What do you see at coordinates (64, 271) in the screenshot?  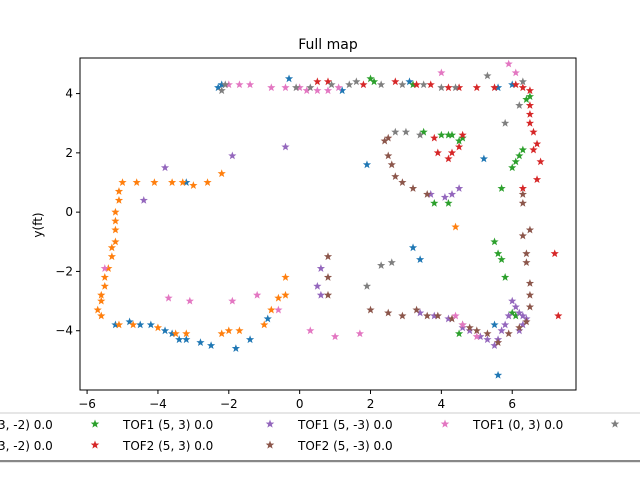 I see `y-tick-label: −2` at bounding box center [64, 271].